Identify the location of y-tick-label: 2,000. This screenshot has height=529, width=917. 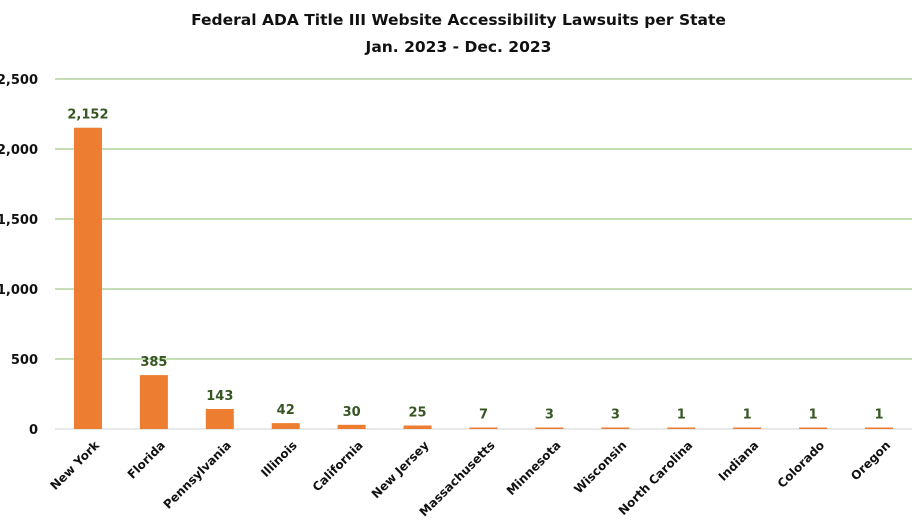
(19, 150).